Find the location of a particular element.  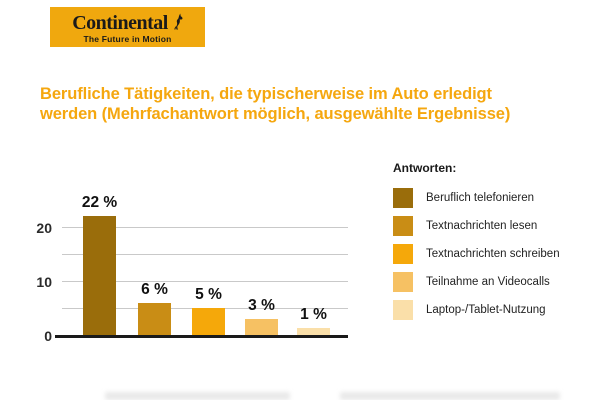

y-tick-label: 0 is located at coordinates (48, 336).